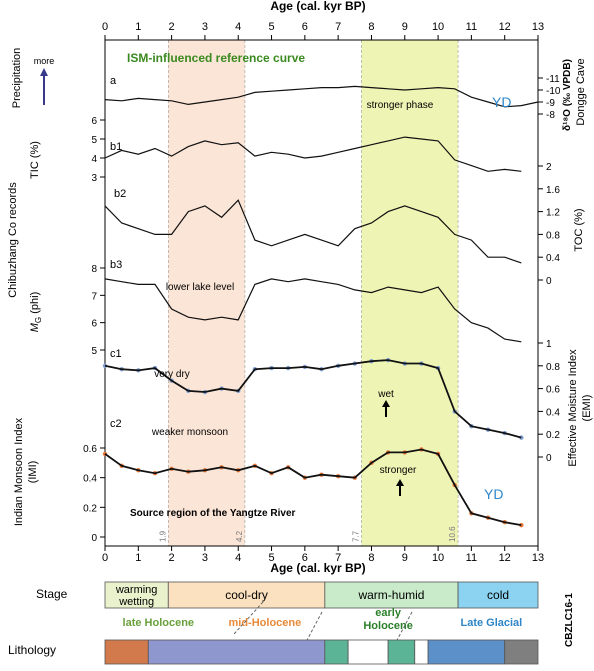 The height and width of the screenshot is (671, 594). What do you see at coordinates (505, 27) in the screenshot?
I see `x-tick-label-top: 12` at bounding box center [505, 27].